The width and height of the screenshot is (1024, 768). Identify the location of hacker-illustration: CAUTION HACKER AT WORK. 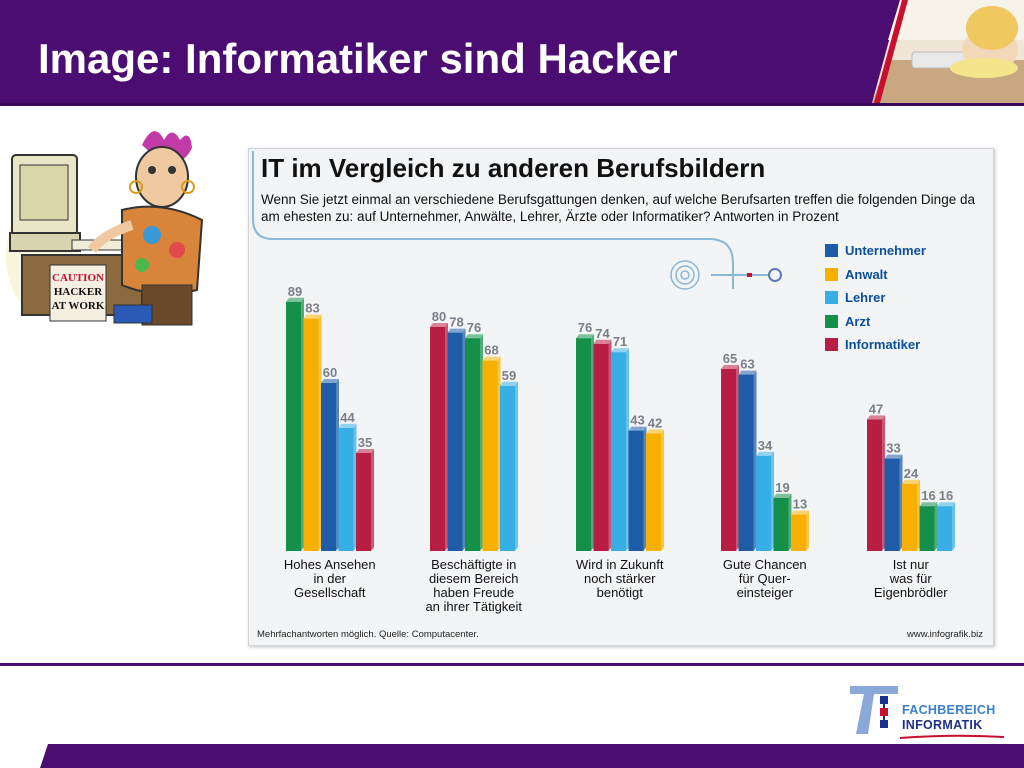
(108, 222).